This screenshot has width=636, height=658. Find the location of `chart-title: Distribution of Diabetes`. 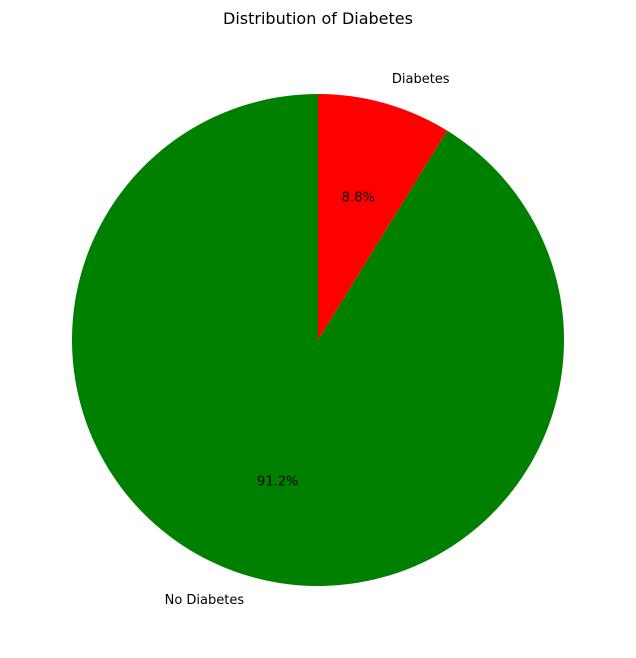

chart-title: Distribution of Diabetes is located at coordinates (318, 18).